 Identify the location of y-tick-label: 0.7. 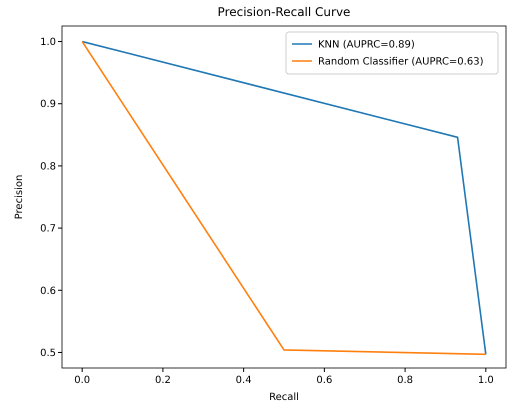
(48, 229).